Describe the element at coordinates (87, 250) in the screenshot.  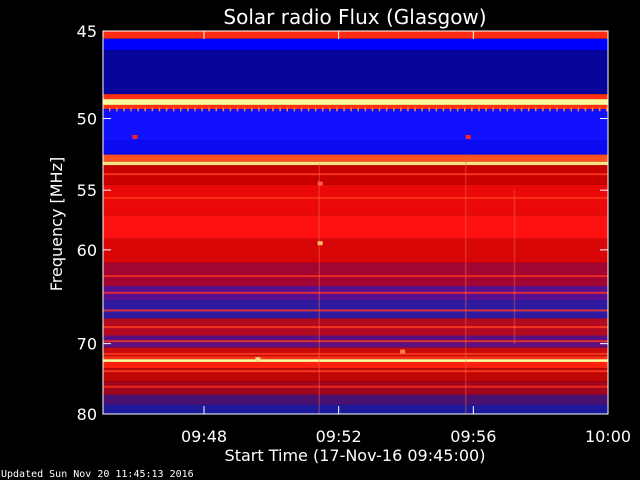
I see `y-tick-label-3: 60` at that location.